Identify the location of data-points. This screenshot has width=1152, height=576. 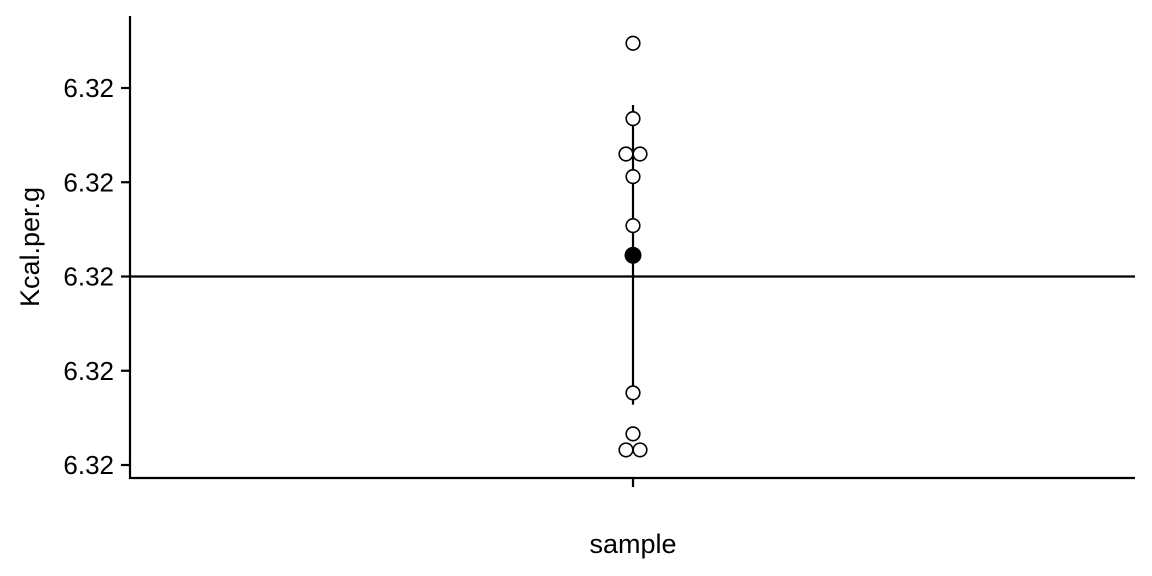
(633, 246).